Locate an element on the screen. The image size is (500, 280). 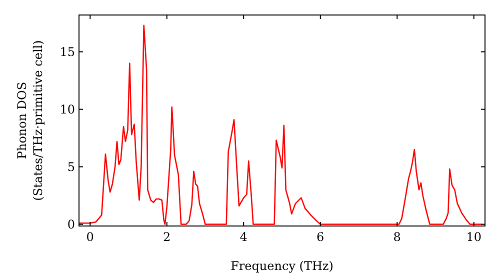
y-tick-label: 0 is located at coordinates (71, 224).